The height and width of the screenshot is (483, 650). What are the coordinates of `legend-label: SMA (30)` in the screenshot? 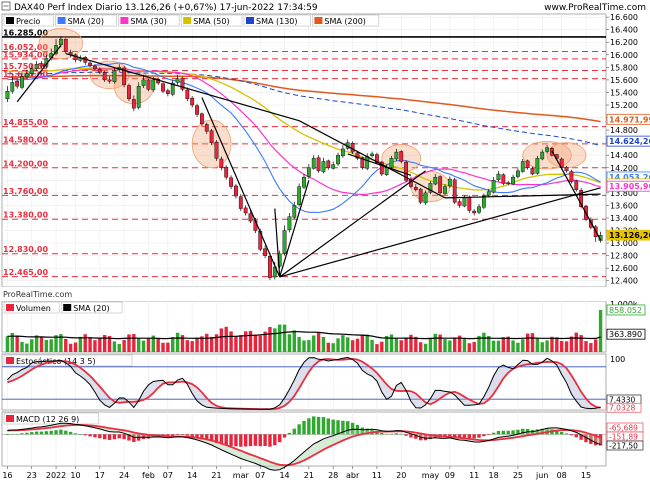 It's located at (148, 21).